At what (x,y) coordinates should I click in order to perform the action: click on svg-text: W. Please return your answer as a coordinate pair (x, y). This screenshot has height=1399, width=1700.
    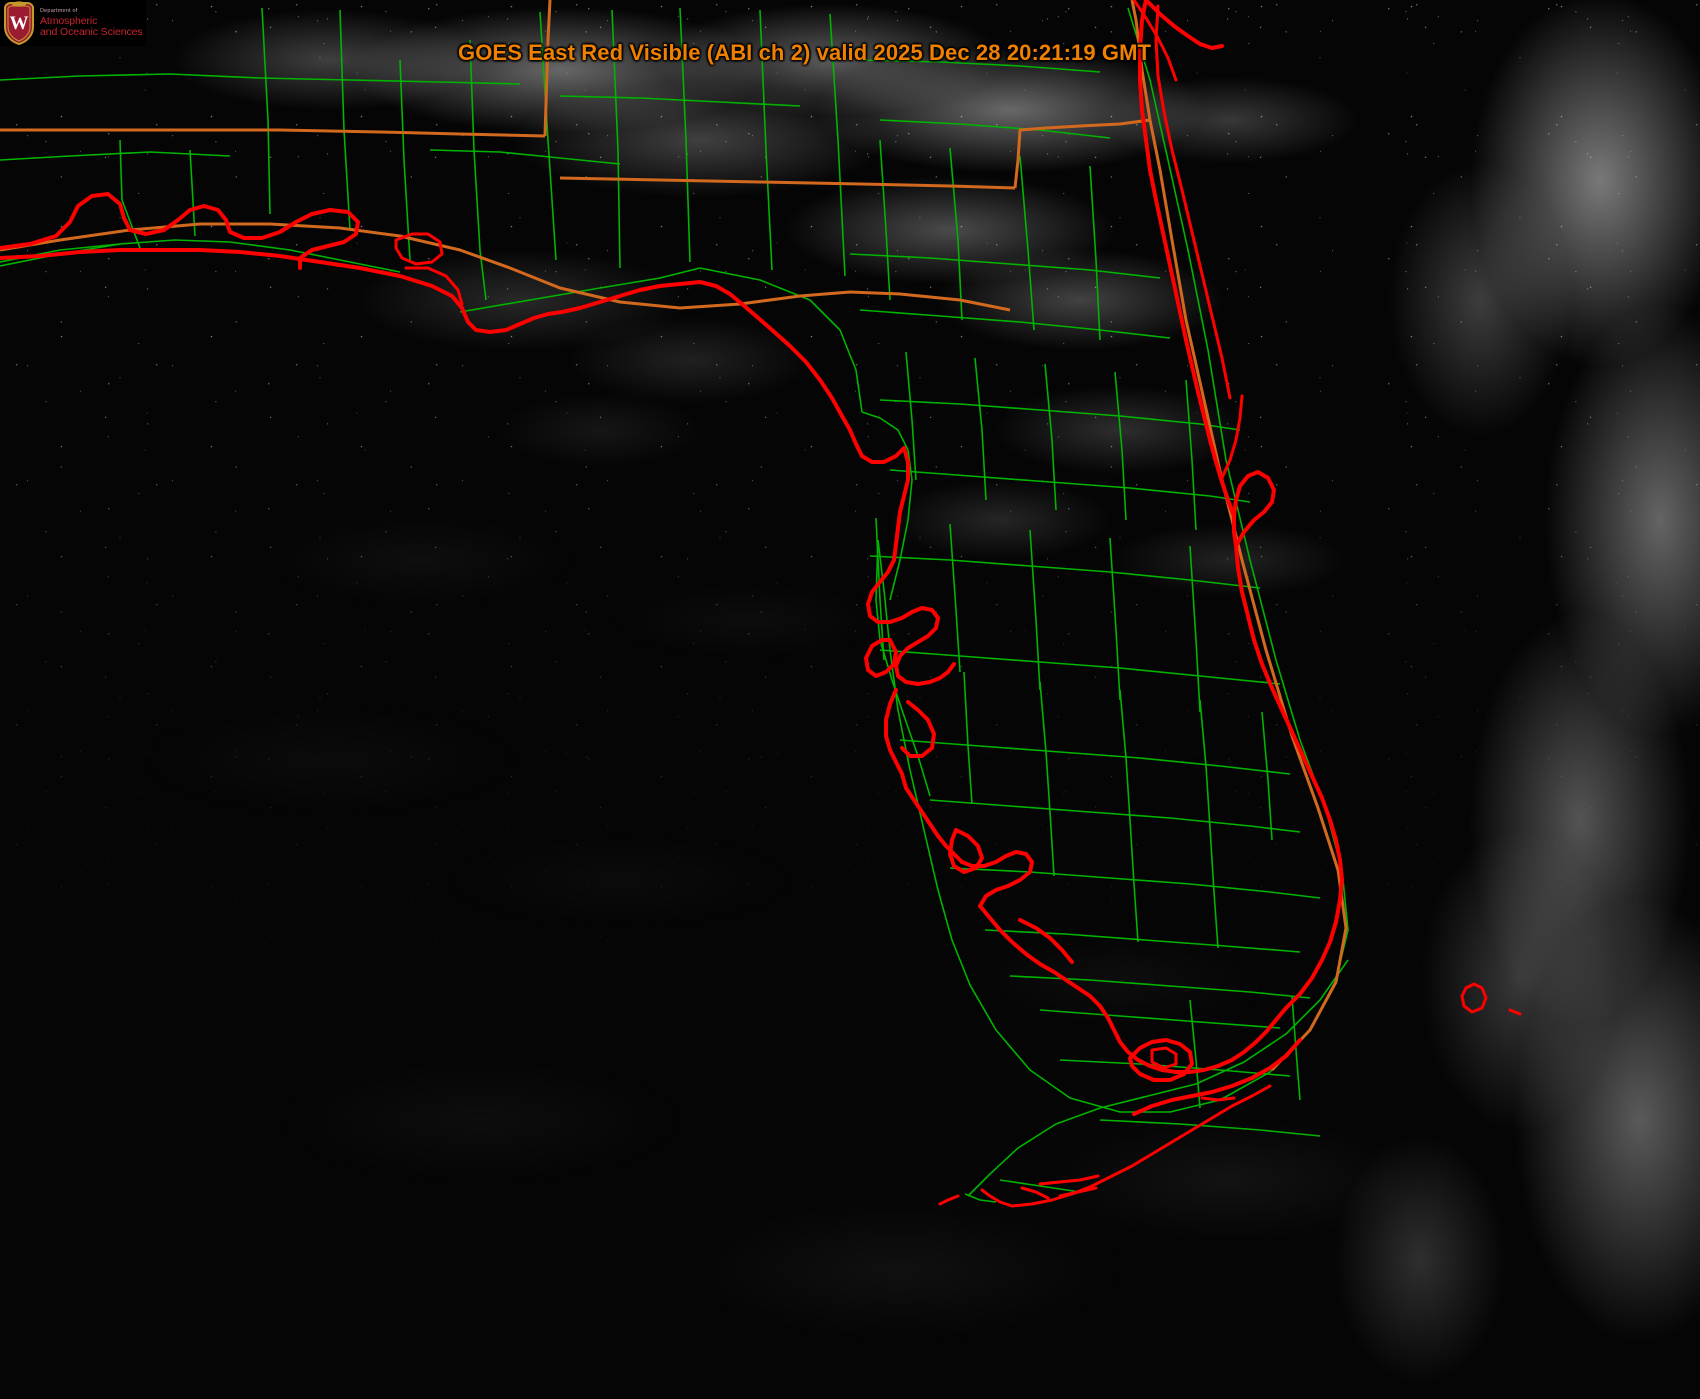
    Looking at the image, I should click on (19, 23).